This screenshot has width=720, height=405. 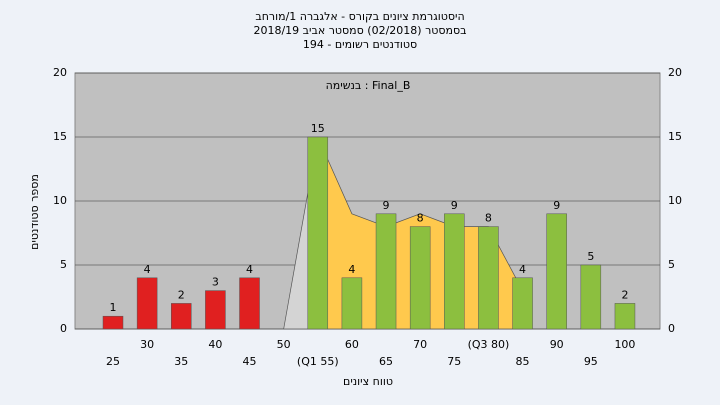 I want to click on chart-subtitle: סטודנטים רשומים - 194, so click(x=360, y=44).